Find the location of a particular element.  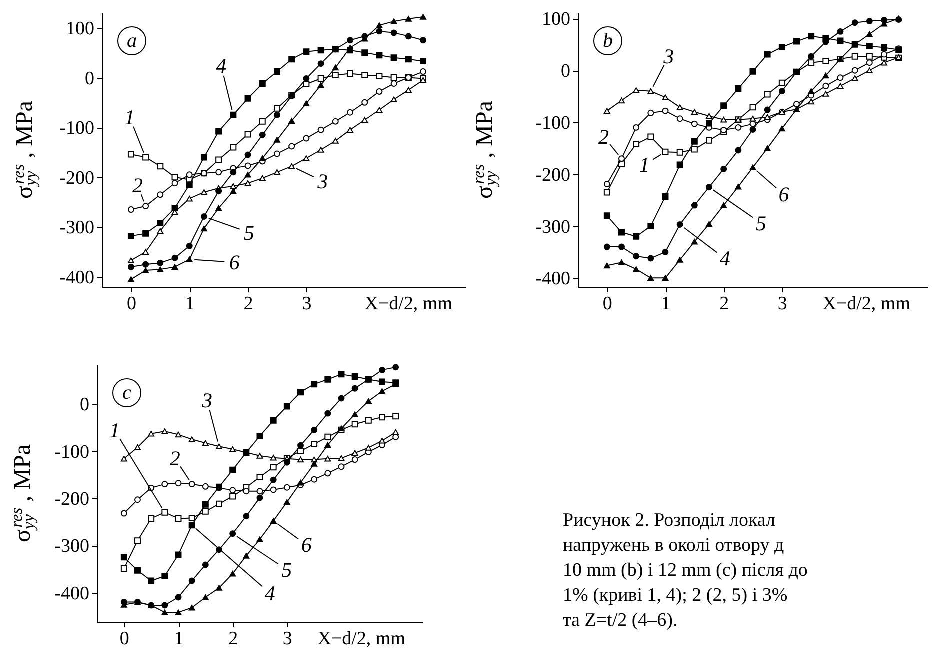

circled-letter: b is located at coordinates (608, 41).